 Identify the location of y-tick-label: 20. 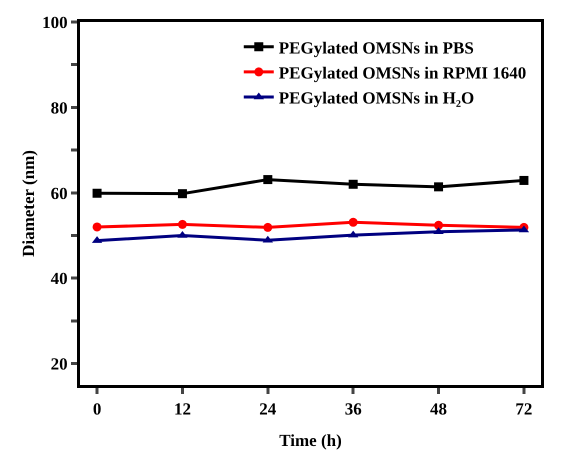
(59, 364).